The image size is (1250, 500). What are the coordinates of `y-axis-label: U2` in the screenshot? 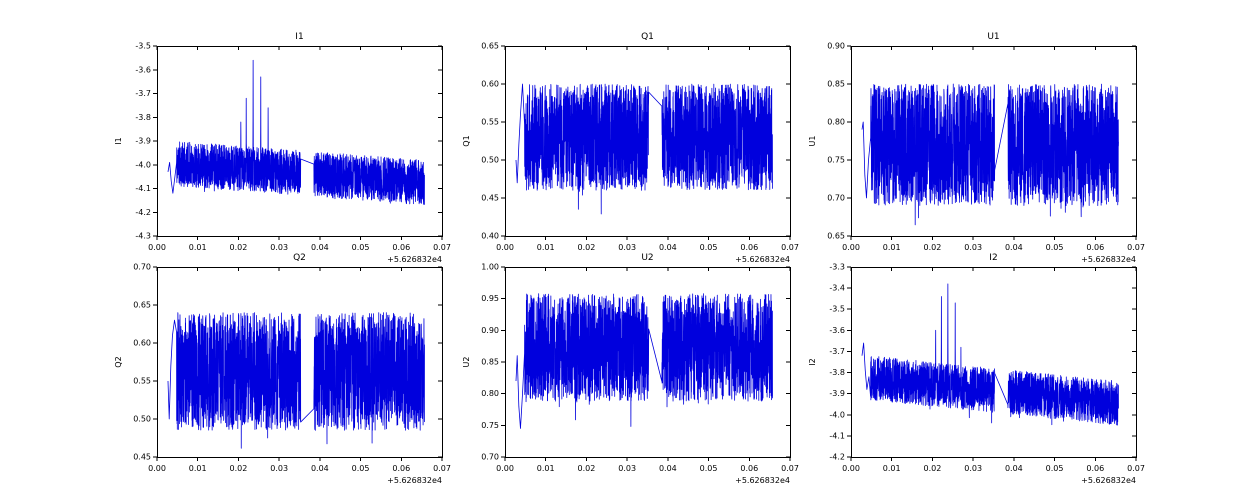 It's located at (466, 362).